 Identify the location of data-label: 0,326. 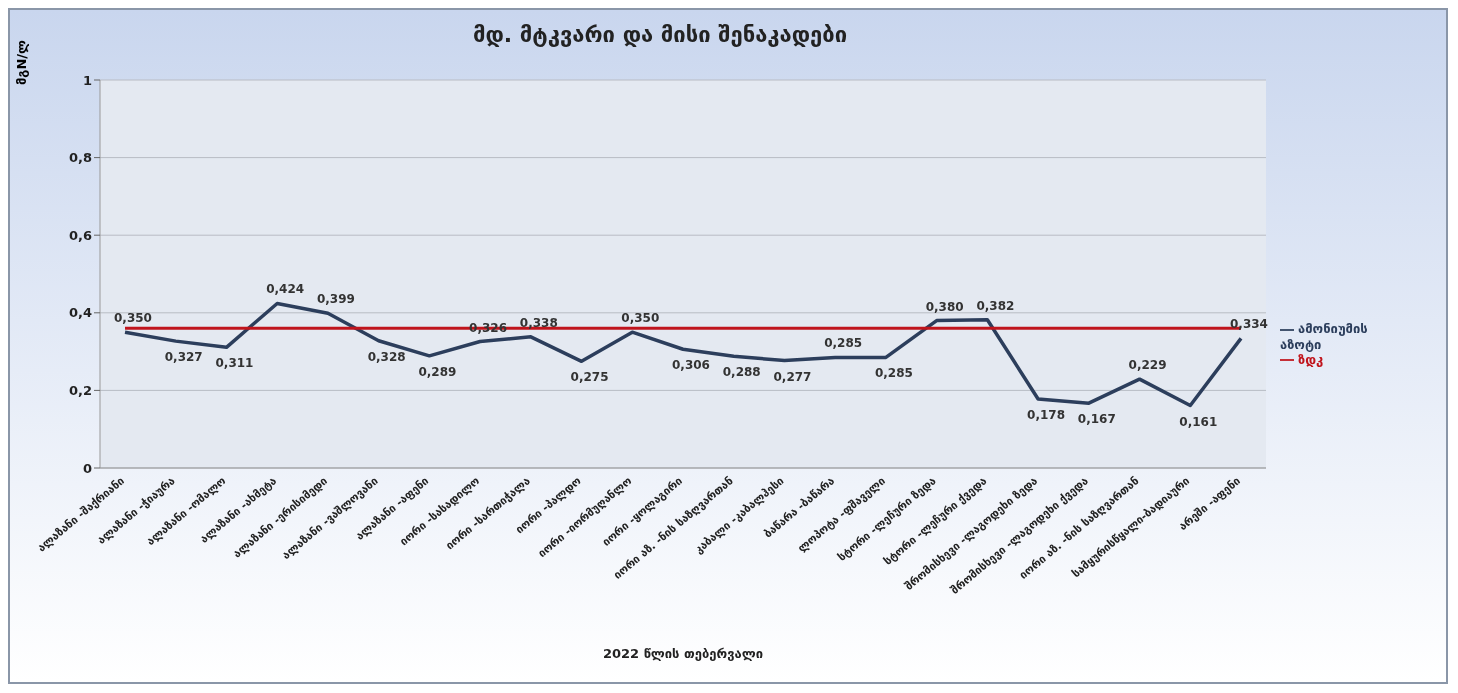
(488, 327).